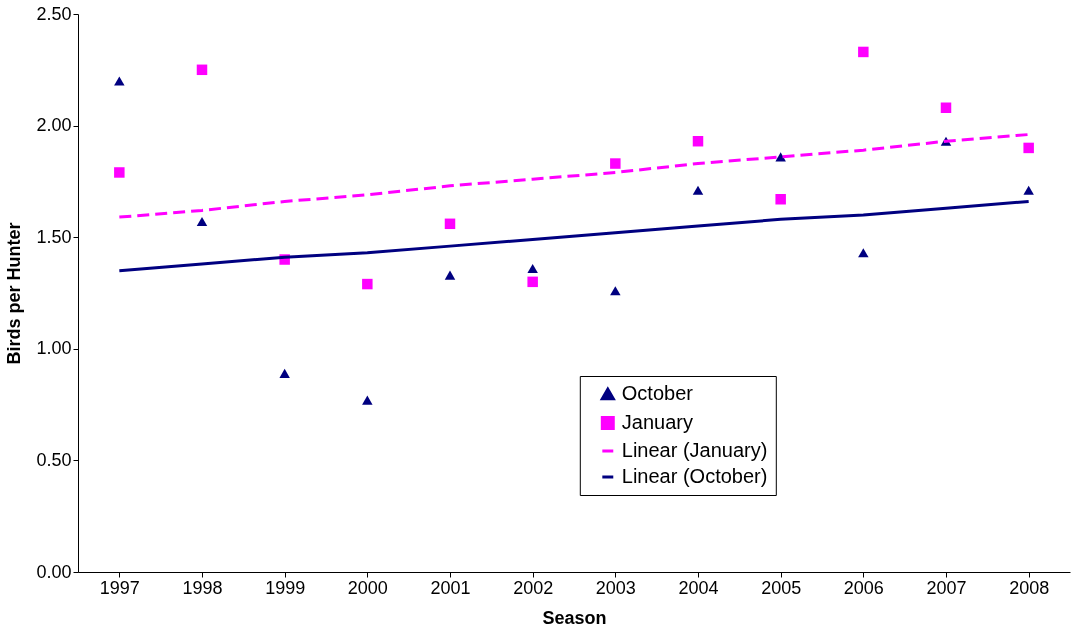 This screenshot has height=640, width=1081. Describe the element at coordinates (1029, 587) in the screenshot. I see `x-tick-label: 2008` at that location.